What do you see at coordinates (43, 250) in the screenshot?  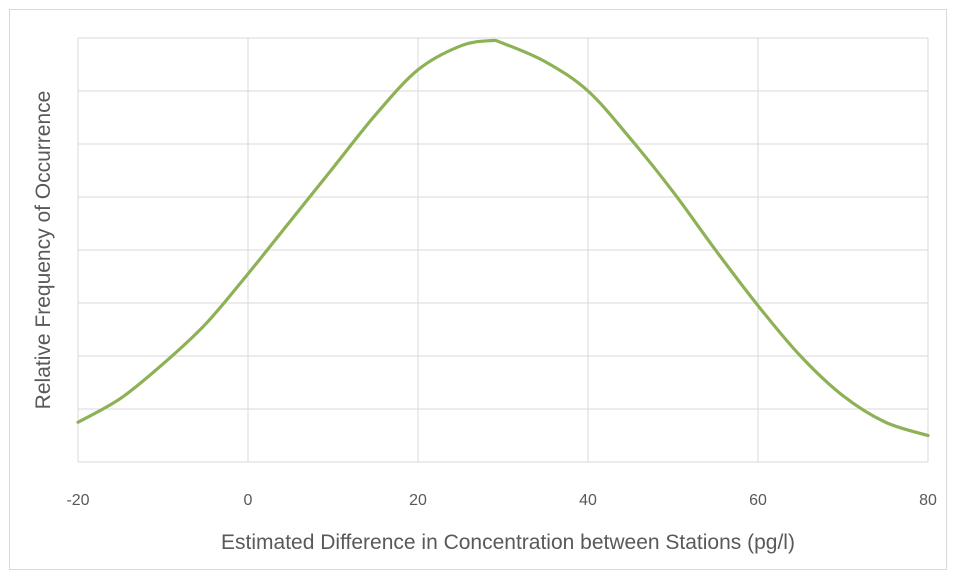 I see `y-axis-title: Relative Frequency of Occurrence` at bounding box center [43, 250].